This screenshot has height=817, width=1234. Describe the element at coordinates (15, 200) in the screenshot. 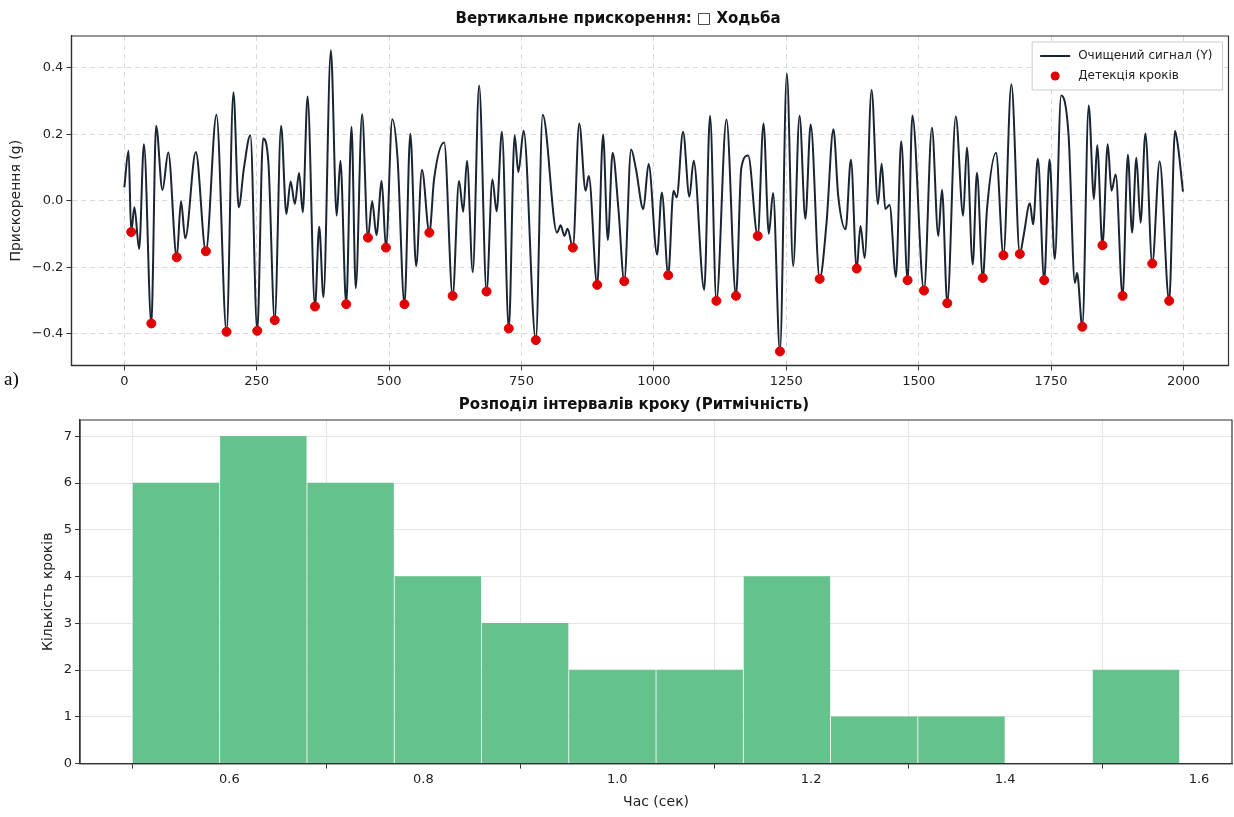

I see `y-axis-title: Прискорення (g)` at that location.